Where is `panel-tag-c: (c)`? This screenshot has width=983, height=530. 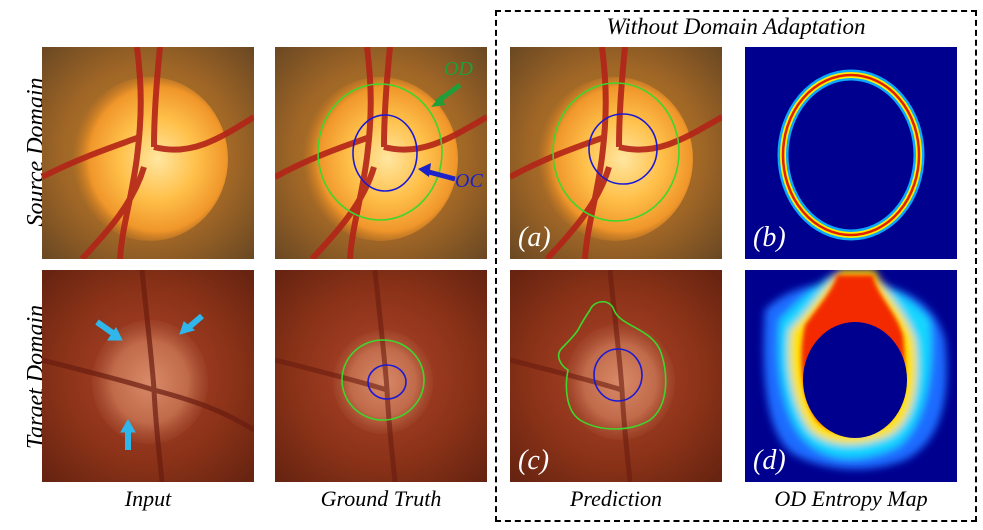 panel-tag-c: (c) is located at coordinates (534, 460).